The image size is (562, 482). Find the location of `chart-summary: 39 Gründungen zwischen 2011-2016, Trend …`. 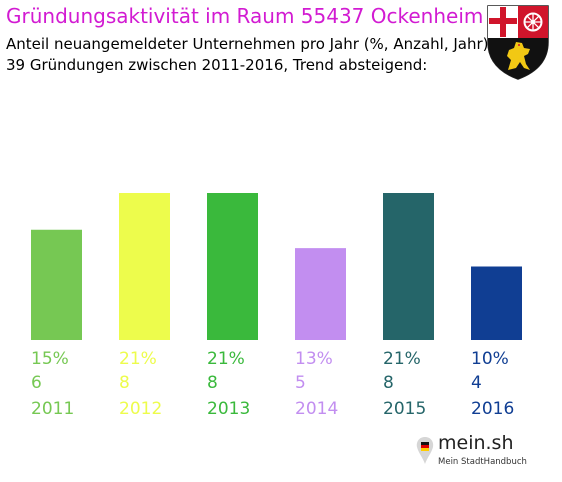

chart-summary: 39 Gründungen zwischen 2011-2016, Trend … is located at coordinates (217, 65).